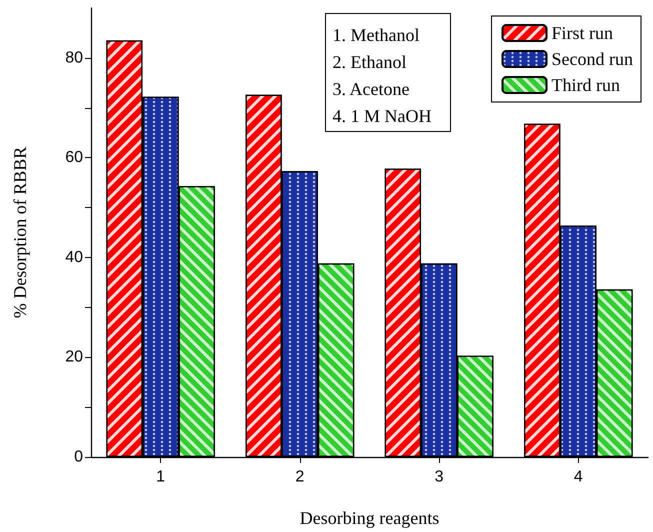  What do you see at coordinates (371, 89) in the screenshot?
I see `annotation: 3. Acetone` at bounding box center [371, 89].